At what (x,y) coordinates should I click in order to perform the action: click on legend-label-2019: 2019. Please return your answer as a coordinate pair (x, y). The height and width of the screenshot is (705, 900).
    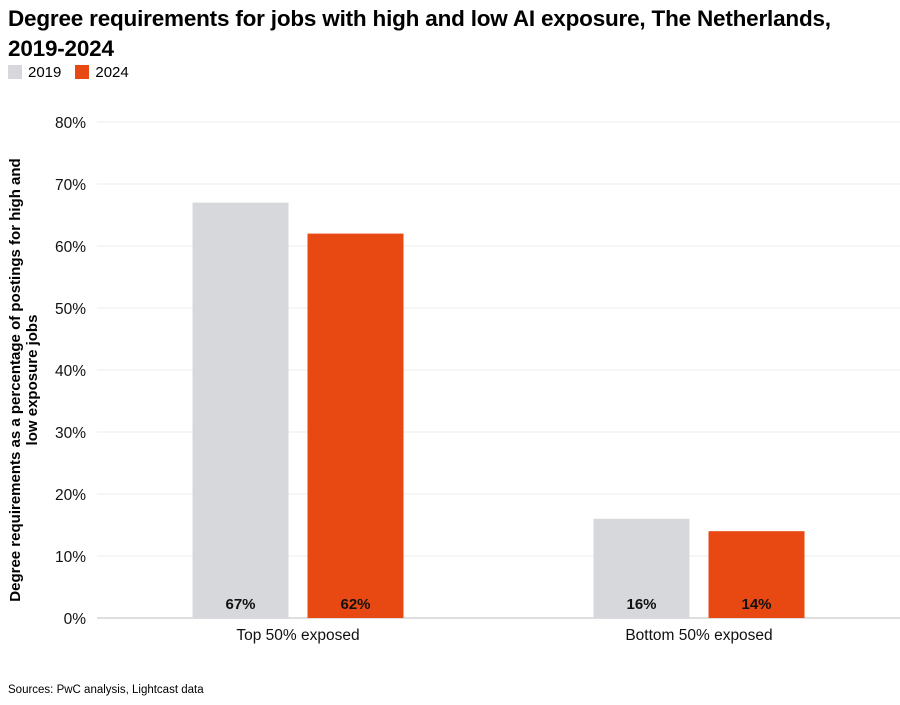
    Looking at the image, I should click on (45, 72).